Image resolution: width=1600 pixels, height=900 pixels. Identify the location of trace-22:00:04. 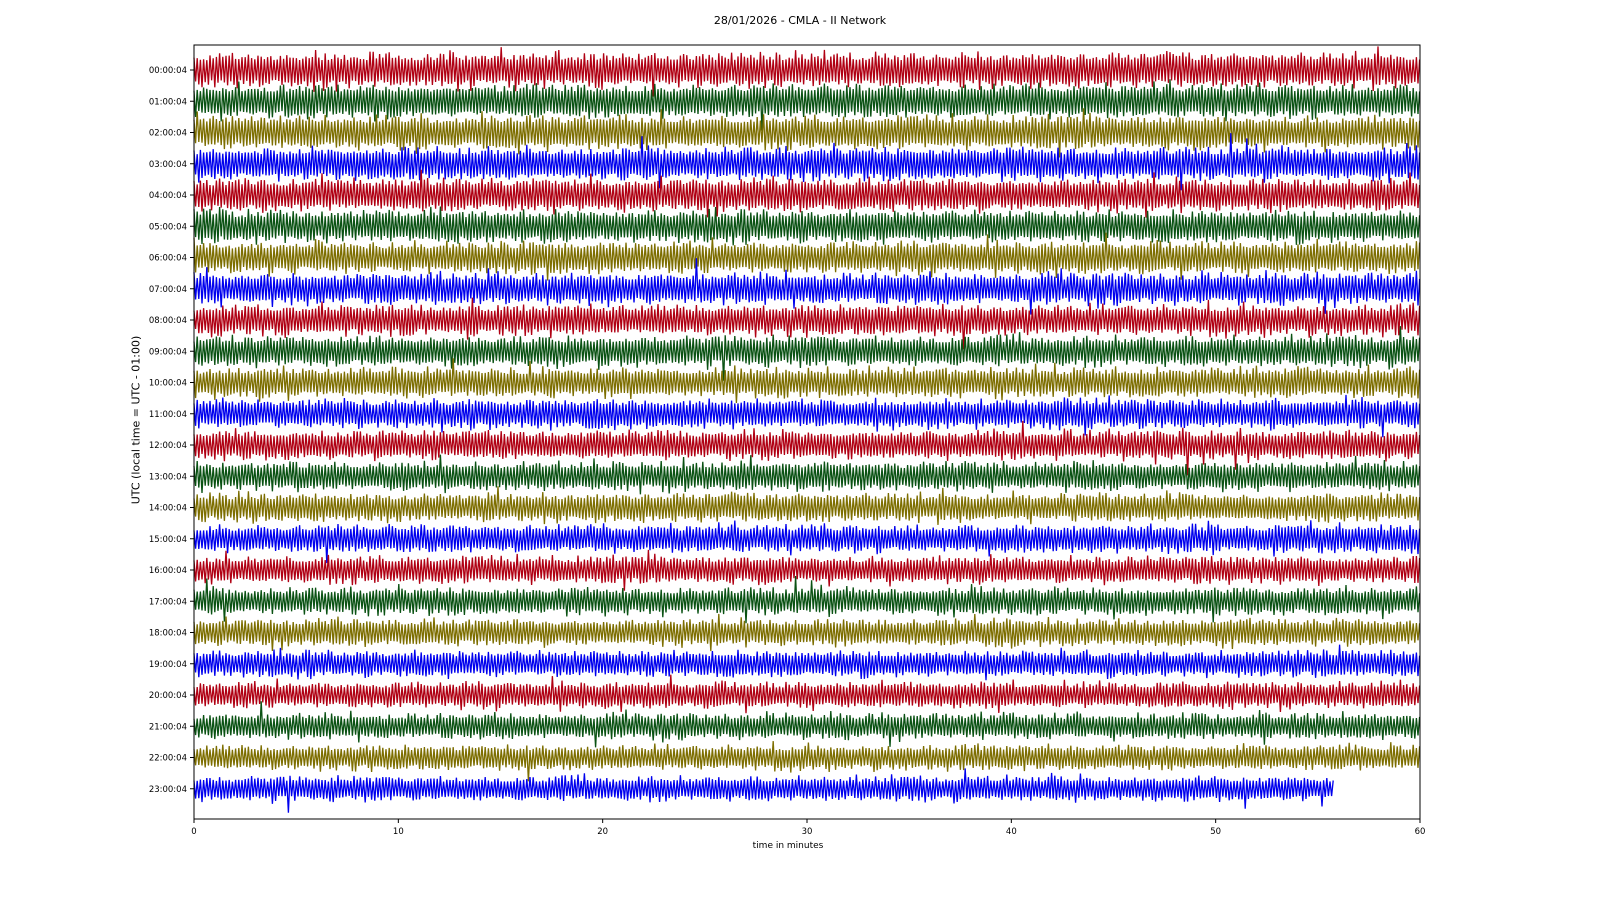
(807, 761).